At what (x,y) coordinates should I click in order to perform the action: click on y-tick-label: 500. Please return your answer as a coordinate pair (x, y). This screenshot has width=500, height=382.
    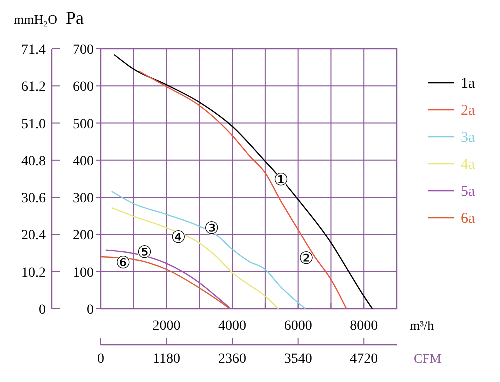
    Looking at the image, I should click on (83, 124).